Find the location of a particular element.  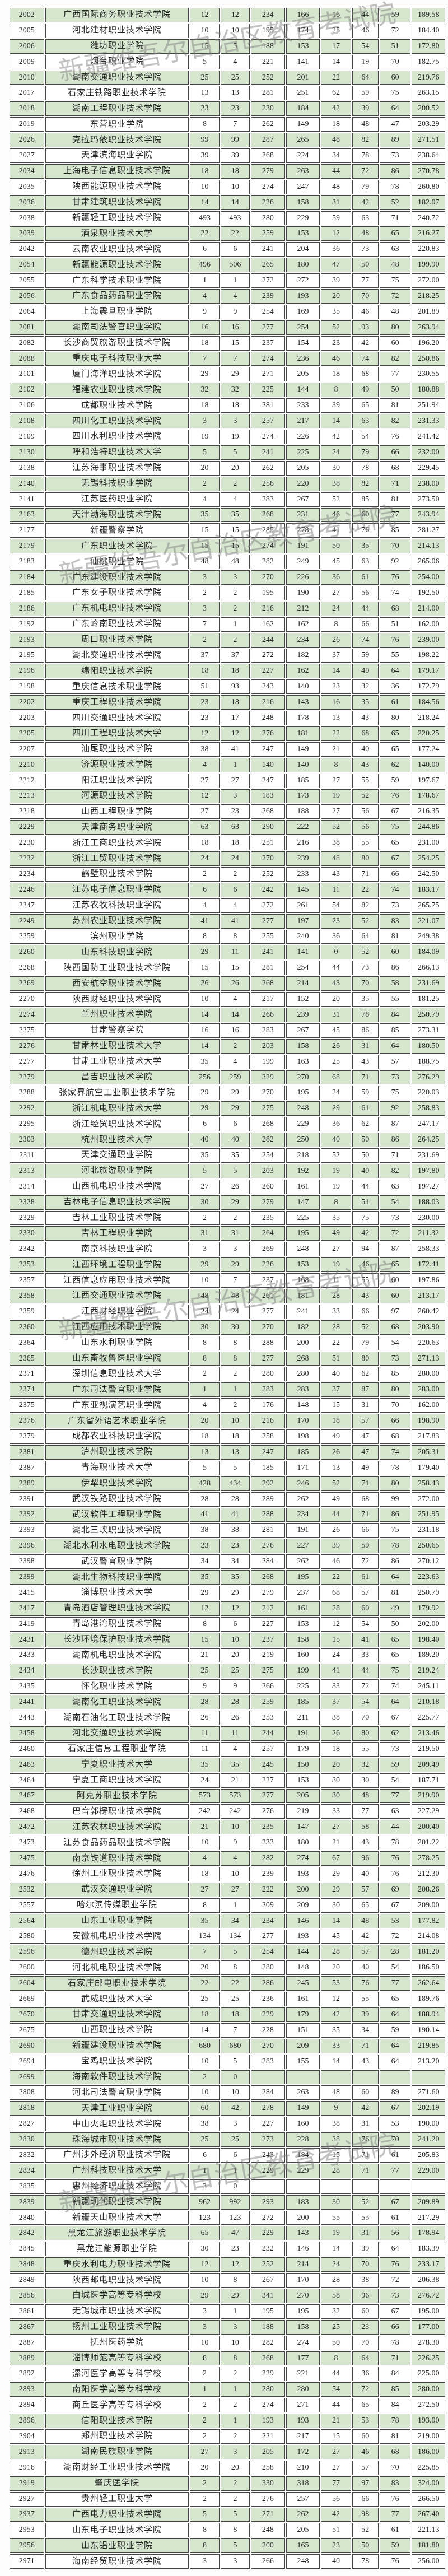

table-row: 2464 宁夏工商职业技术学院 24 21 227 153 30 30 54 187.71 is located at coordinates (228, 1780).